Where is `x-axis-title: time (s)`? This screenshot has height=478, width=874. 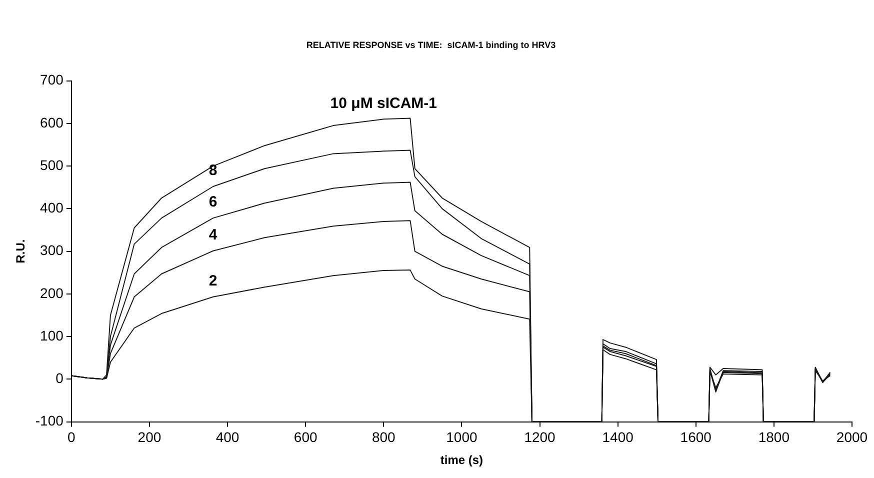
x-axis-title: time (s) is located at coordinates (462, 460).